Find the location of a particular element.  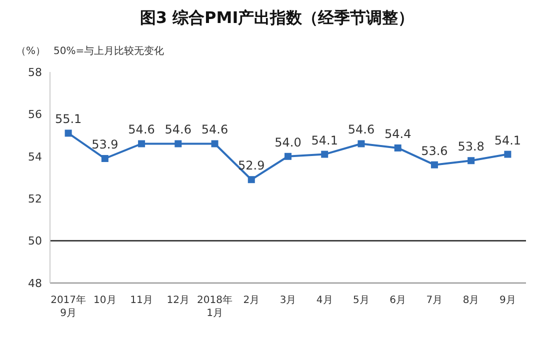

data-label: 54.4 is located at coordinates (398, 133).